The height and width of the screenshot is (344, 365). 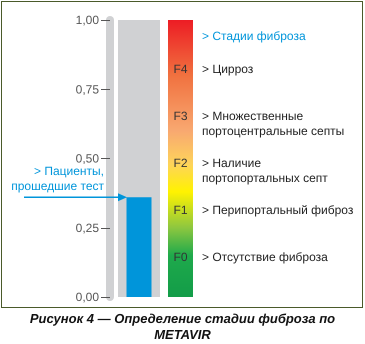 What do you see at coordinates (182, 327) in the screenshot?
I see `text: Рисунок 4 — Определение стадии фиброза по METAVIR` at bounding box center [182, 327].